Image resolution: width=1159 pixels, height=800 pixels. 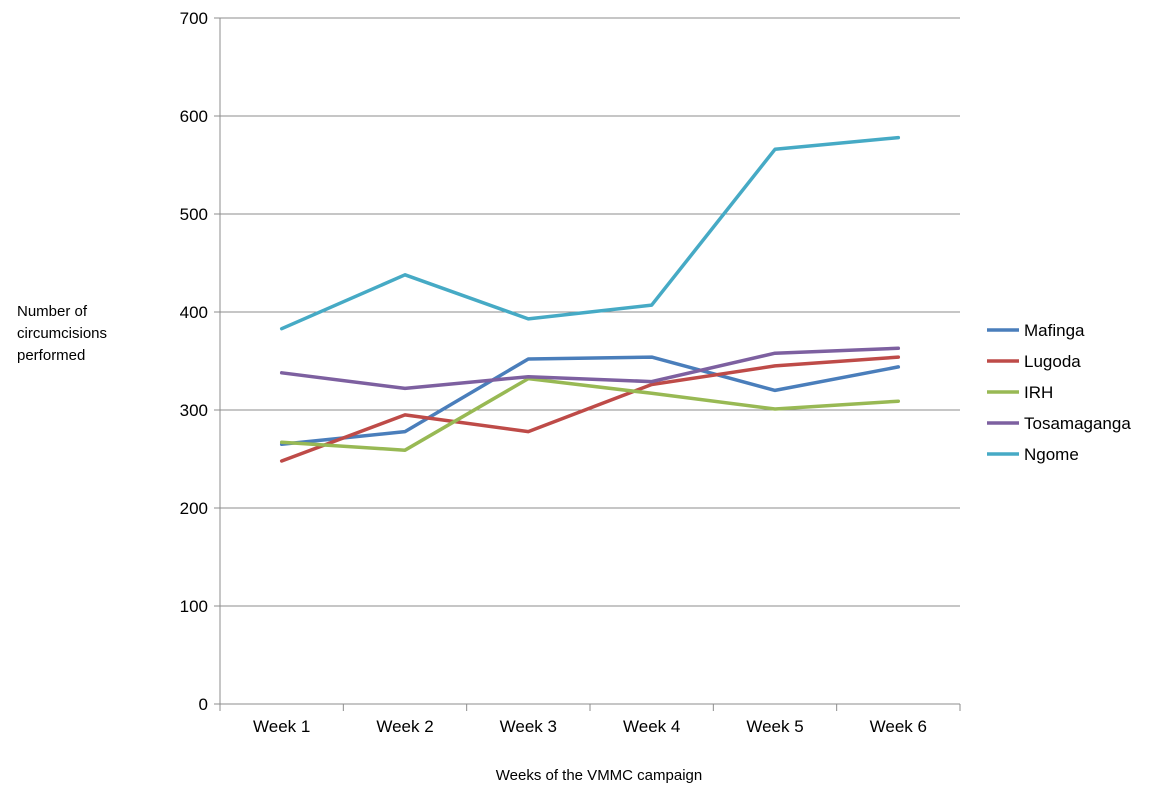 What do you see at coordinates (1059, 392) in the screenshot?
I see `legend: Mafinga Lugoda IRH Tosamaganga Ngome` at bounding box center [1059, 392].